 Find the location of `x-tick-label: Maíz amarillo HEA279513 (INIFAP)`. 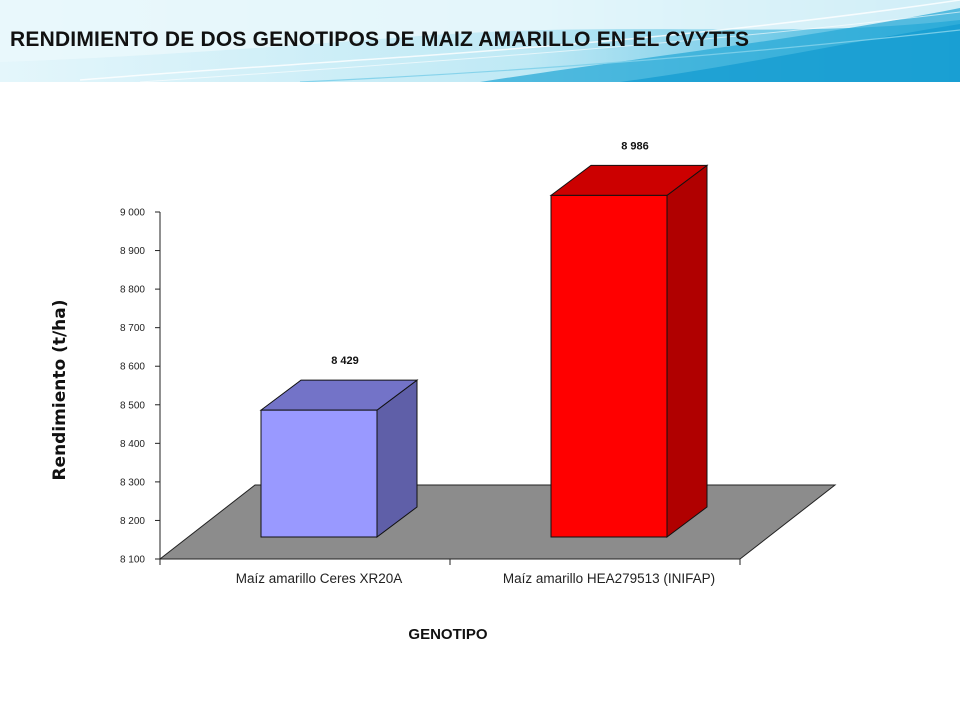

x-tick-label: Maíz amarillo HEA279513 (INIFAP) is located at coordinates (609, 578).